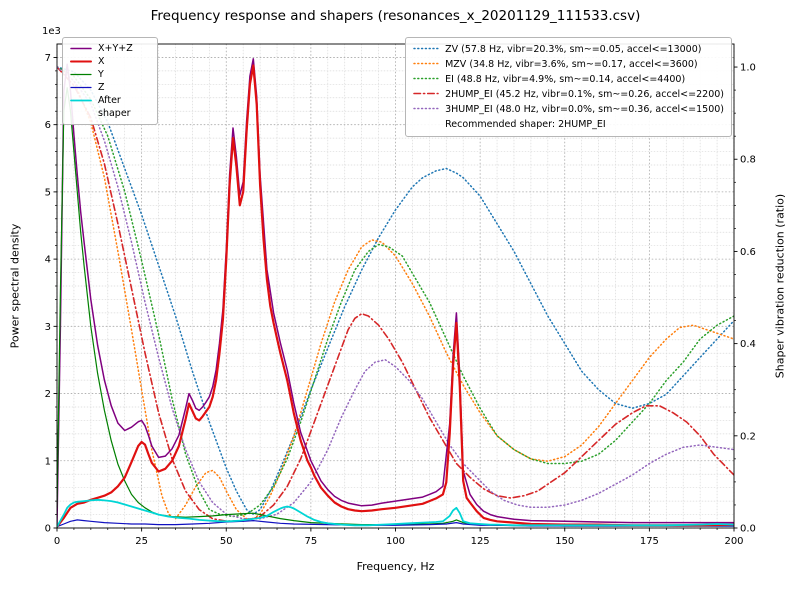  I want to click on legend-item-z: Z, so click(110, 87).